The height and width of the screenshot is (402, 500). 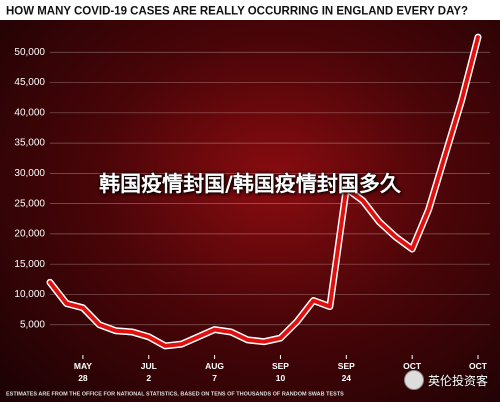 What do you see at coordinates (457, 380) in the screenshot?
I see `watermark-text: 英伦投资客` at bounding box center [457, 380].